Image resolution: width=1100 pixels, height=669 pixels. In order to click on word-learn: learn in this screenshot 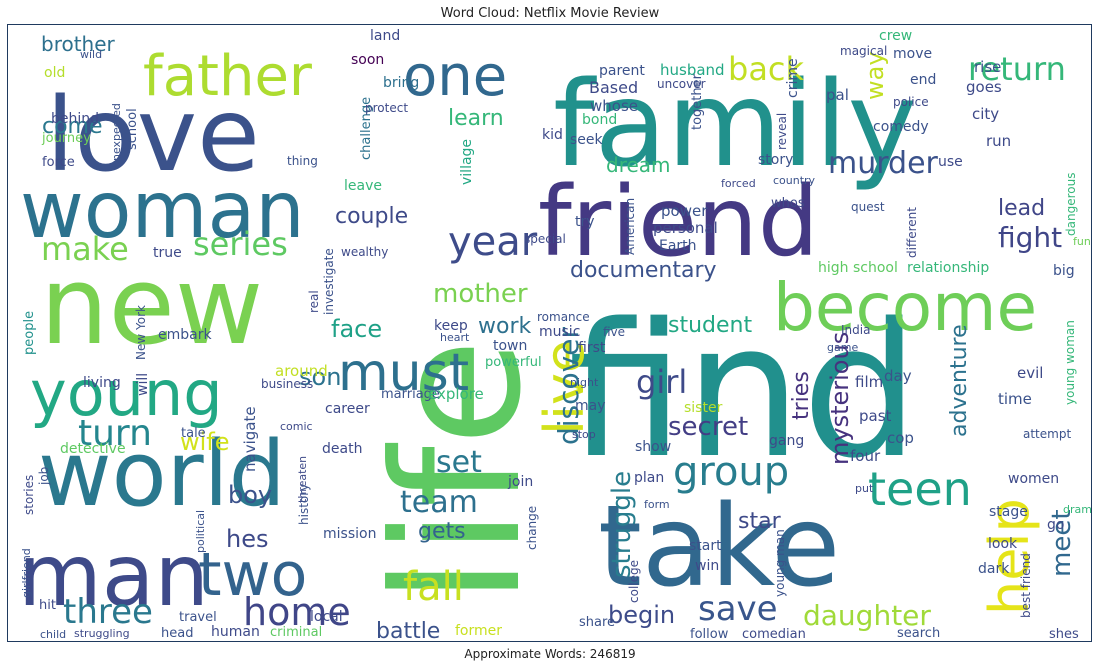, I will do `click(476, 118)`.